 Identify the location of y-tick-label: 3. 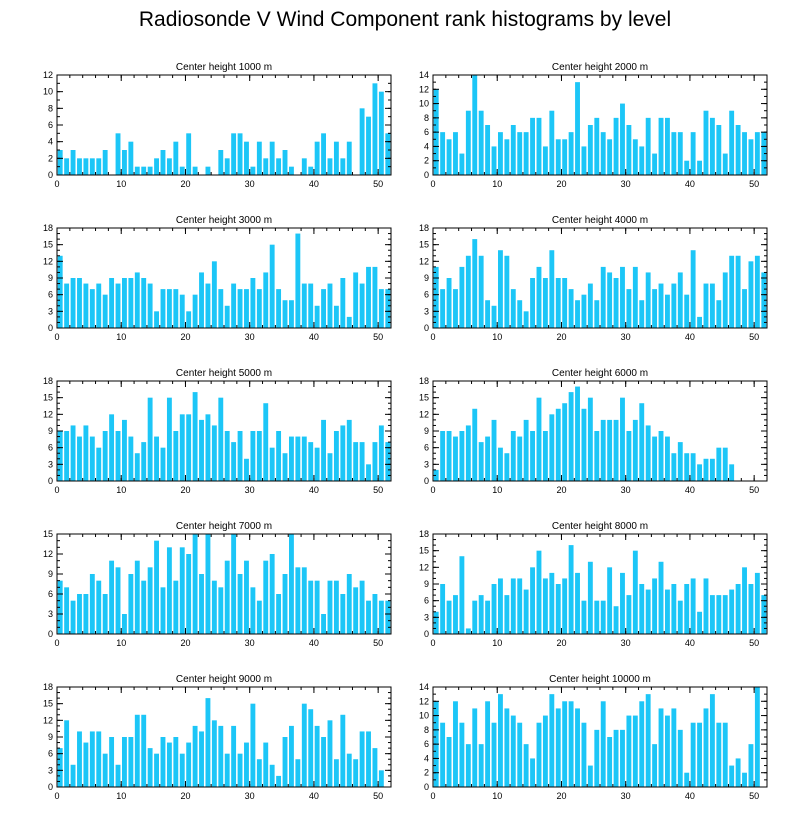
(426, 617).